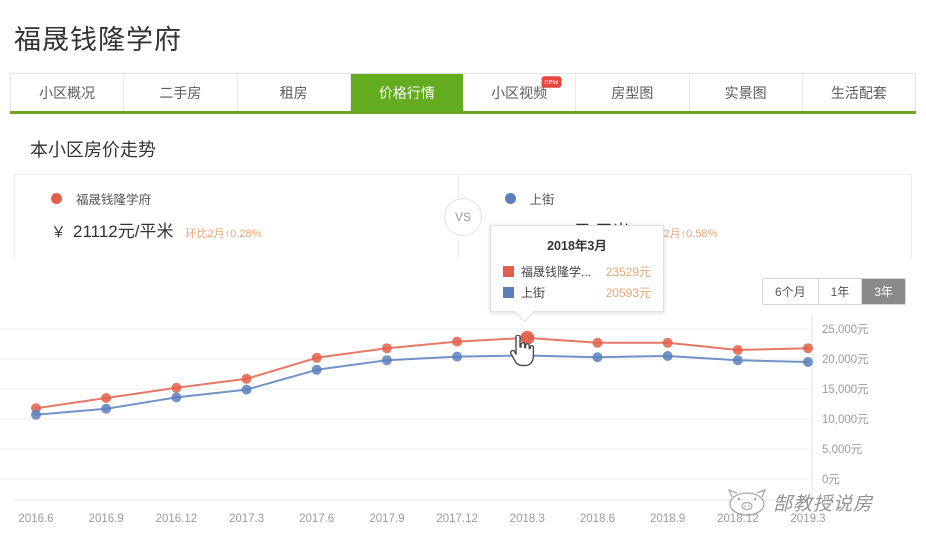 The height and width of the screenshot is (549, 926). Describe the element at coordinates (123, 231) in the screenshot. I see `left-price-value: 21112元/平米` at that location.